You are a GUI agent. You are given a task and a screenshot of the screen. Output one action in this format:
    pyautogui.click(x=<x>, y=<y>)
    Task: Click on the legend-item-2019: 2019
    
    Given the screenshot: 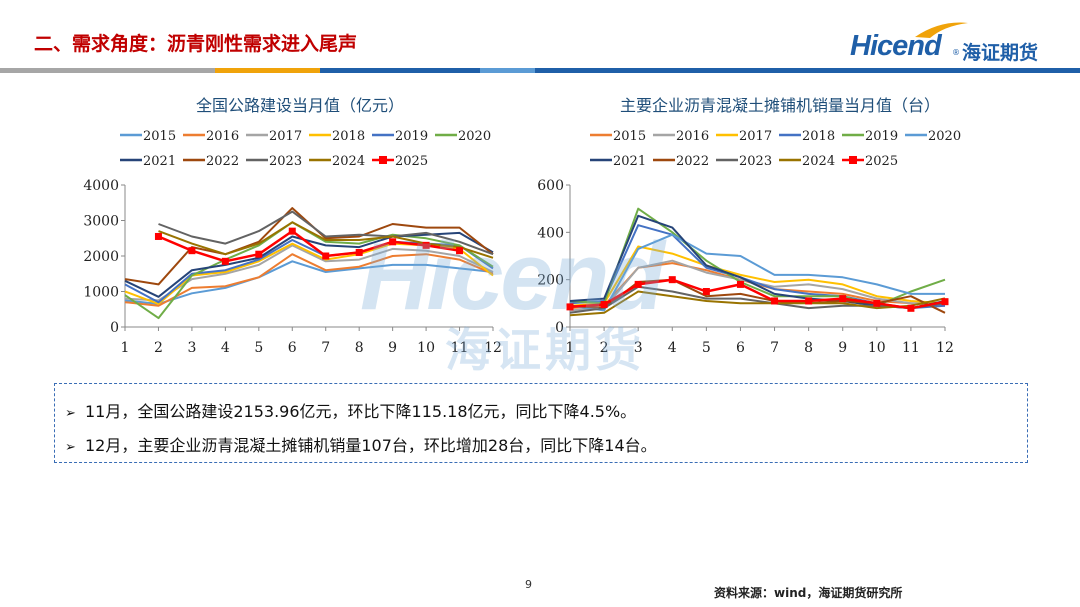 What is the action you would take?
    pyautogui.click(x=400, y=136)
    